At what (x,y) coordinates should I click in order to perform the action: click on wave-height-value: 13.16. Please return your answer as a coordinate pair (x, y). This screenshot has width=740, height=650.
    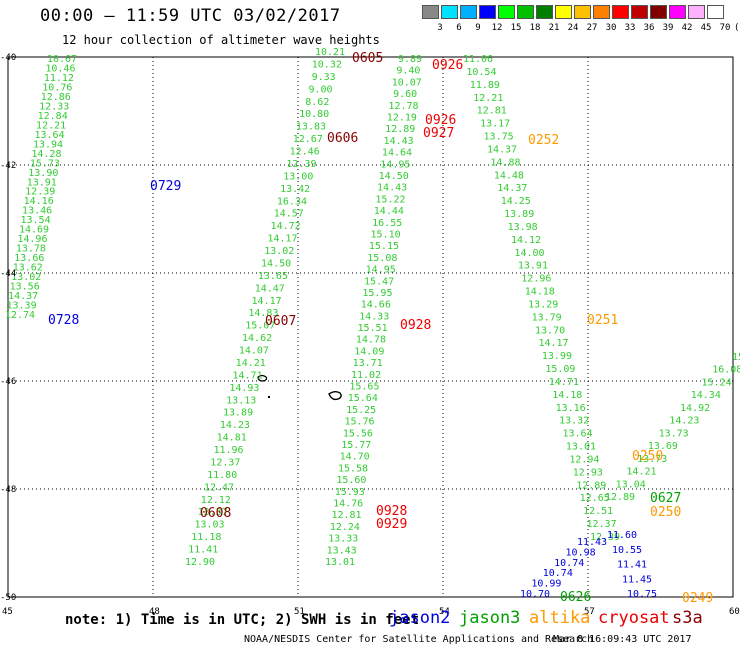
    Looking at the image, I should click on (571, 408).